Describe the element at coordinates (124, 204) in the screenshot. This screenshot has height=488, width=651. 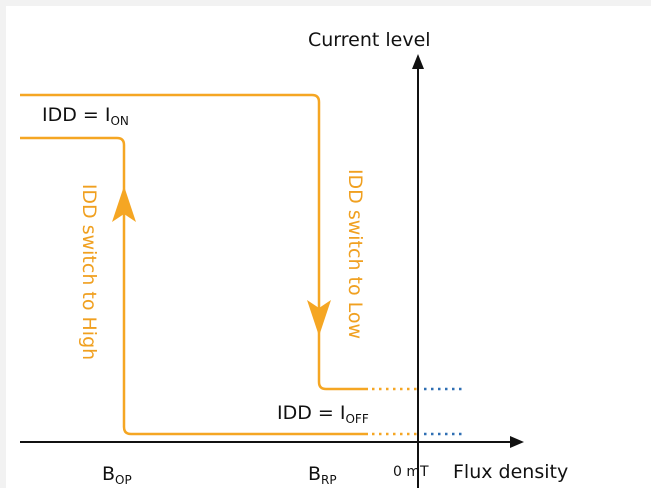
I see `switch-high-arrow-icon` at that location.